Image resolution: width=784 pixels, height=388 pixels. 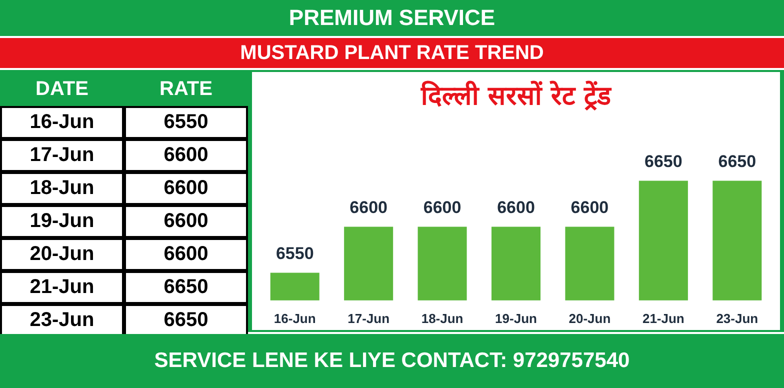 I want to click on annotation: SERVICE LENE KE LIYE CONTACT: 9729757540, so click(x=392, y=361).